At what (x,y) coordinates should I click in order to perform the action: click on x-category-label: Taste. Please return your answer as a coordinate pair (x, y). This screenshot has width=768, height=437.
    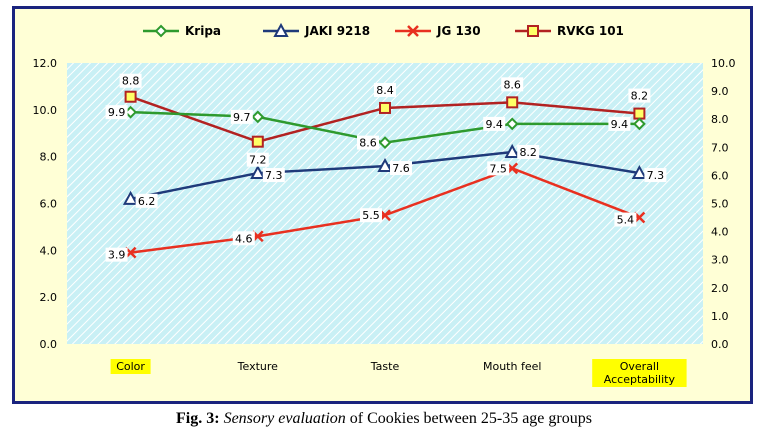
    Looking at the image, I should click on (385, 366).